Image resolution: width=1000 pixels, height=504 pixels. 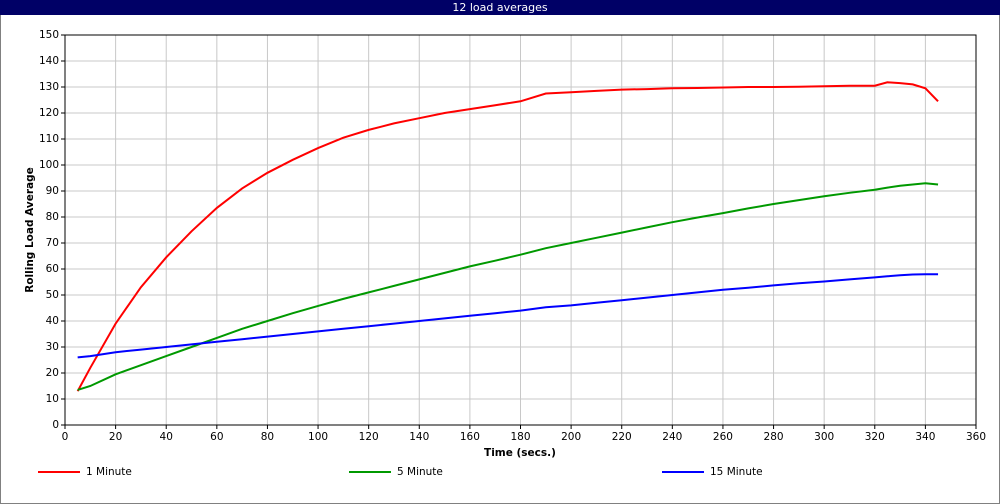 I want to click on y-tick-label: 130, so click(x=49, y=87).